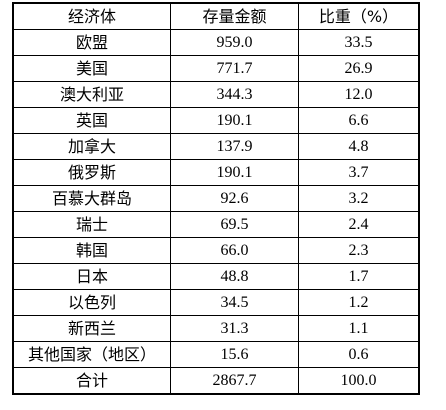 The width and height of the screenshot is (446, 410). What do you see at coordinates (234, 302) in the screenshot?
I see `cell-amount: 34.5` at bounding box center [234, 302].